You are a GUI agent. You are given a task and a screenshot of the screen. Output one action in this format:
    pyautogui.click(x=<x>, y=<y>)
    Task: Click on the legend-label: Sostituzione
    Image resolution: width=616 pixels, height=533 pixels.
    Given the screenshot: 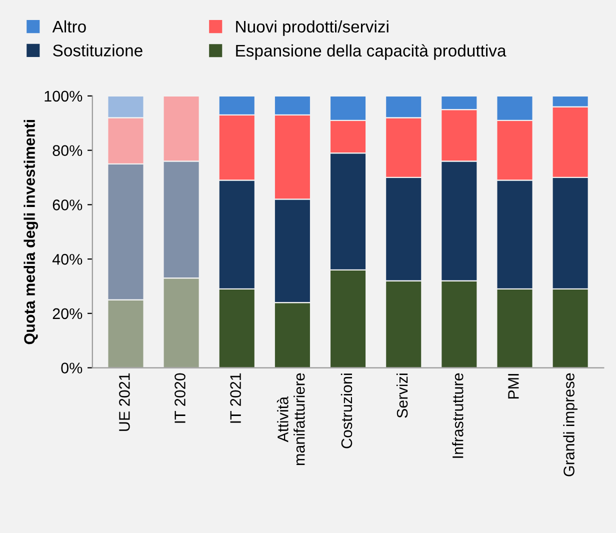 What is the action you would take?
    pyautogui.click(x=97, y=50)
    